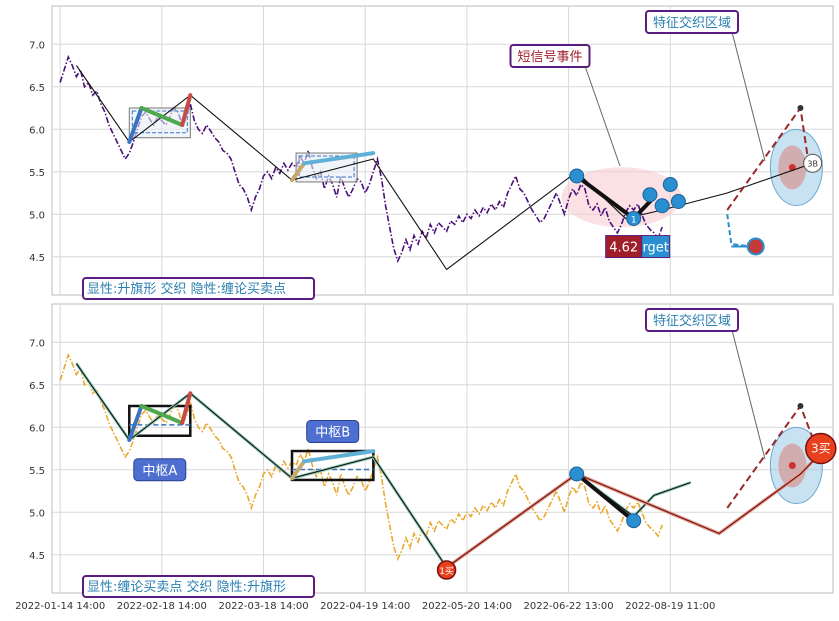  I want to click on zhongshu-label: 中枢B, so click(332, 433).